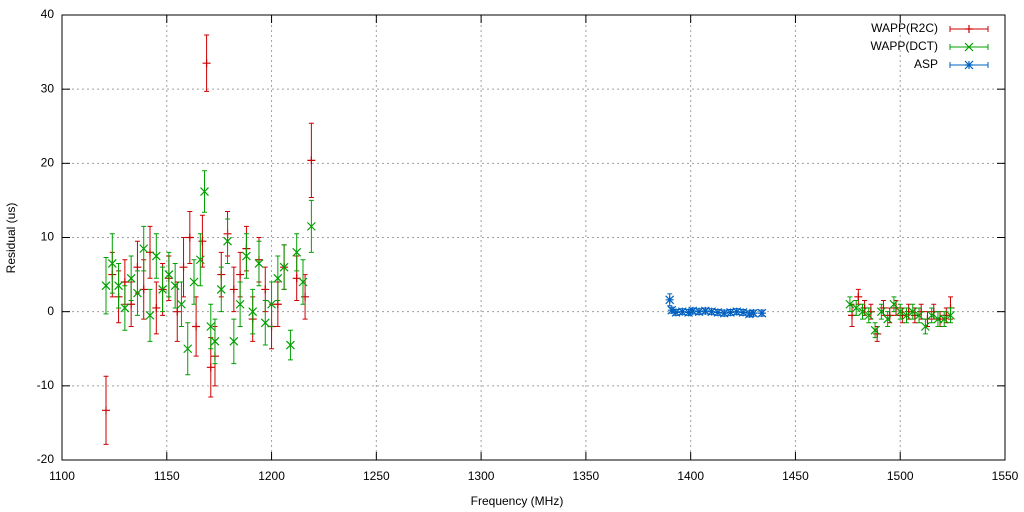 The width and height of the screenshot is (1024, 512). What do you see at coordinates (690, 476) in the screenshot?
I see `x-tick-label: 1400` at bounding box center [690, 476].